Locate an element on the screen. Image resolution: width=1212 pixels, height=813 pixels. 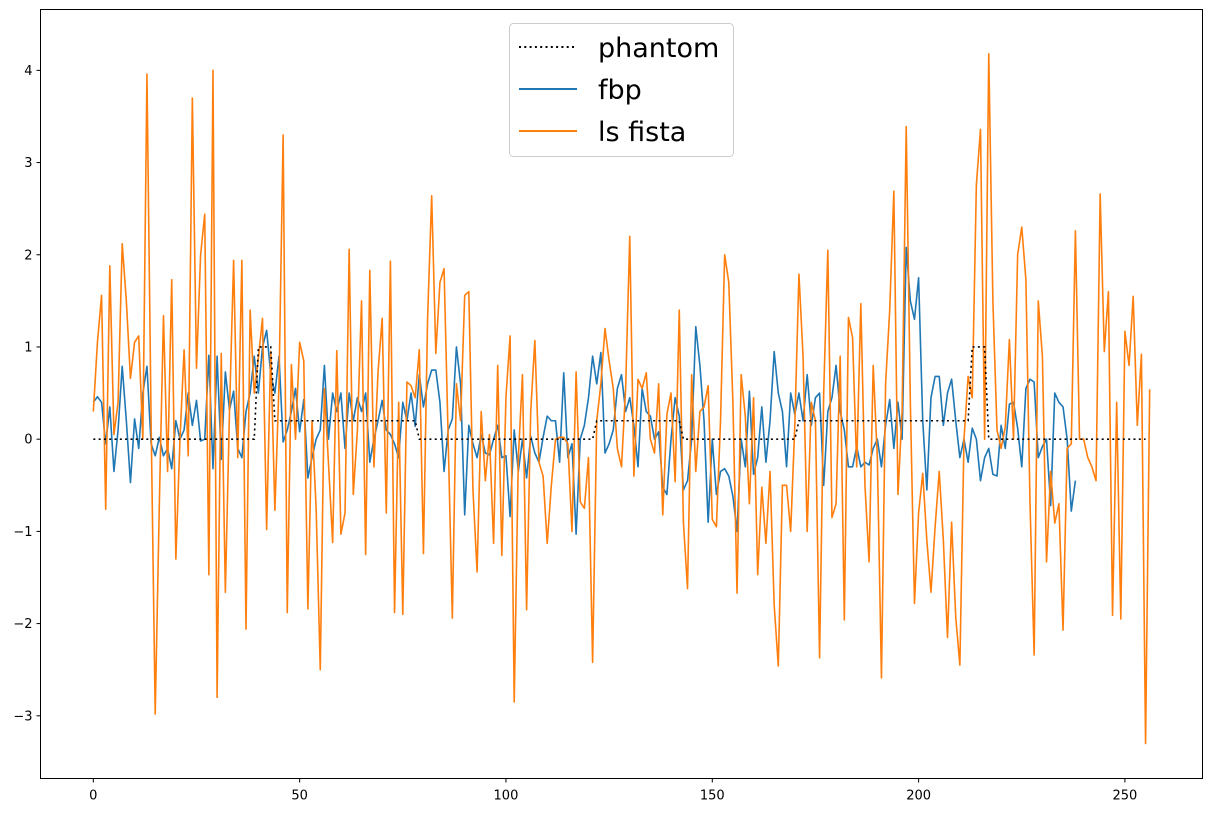
legend-label-fbp: fbp is located at coordinates (620, 90).